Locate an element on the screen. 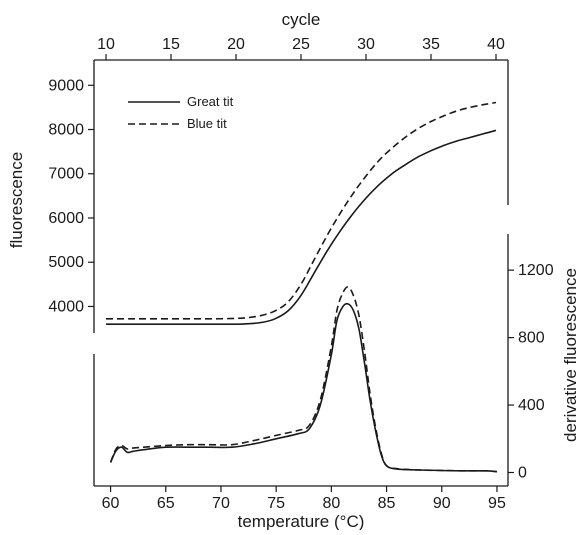 The width and height of the screenshot is (584, 535). legend: Great tit Blue tit is located at coordinates (181, 112).